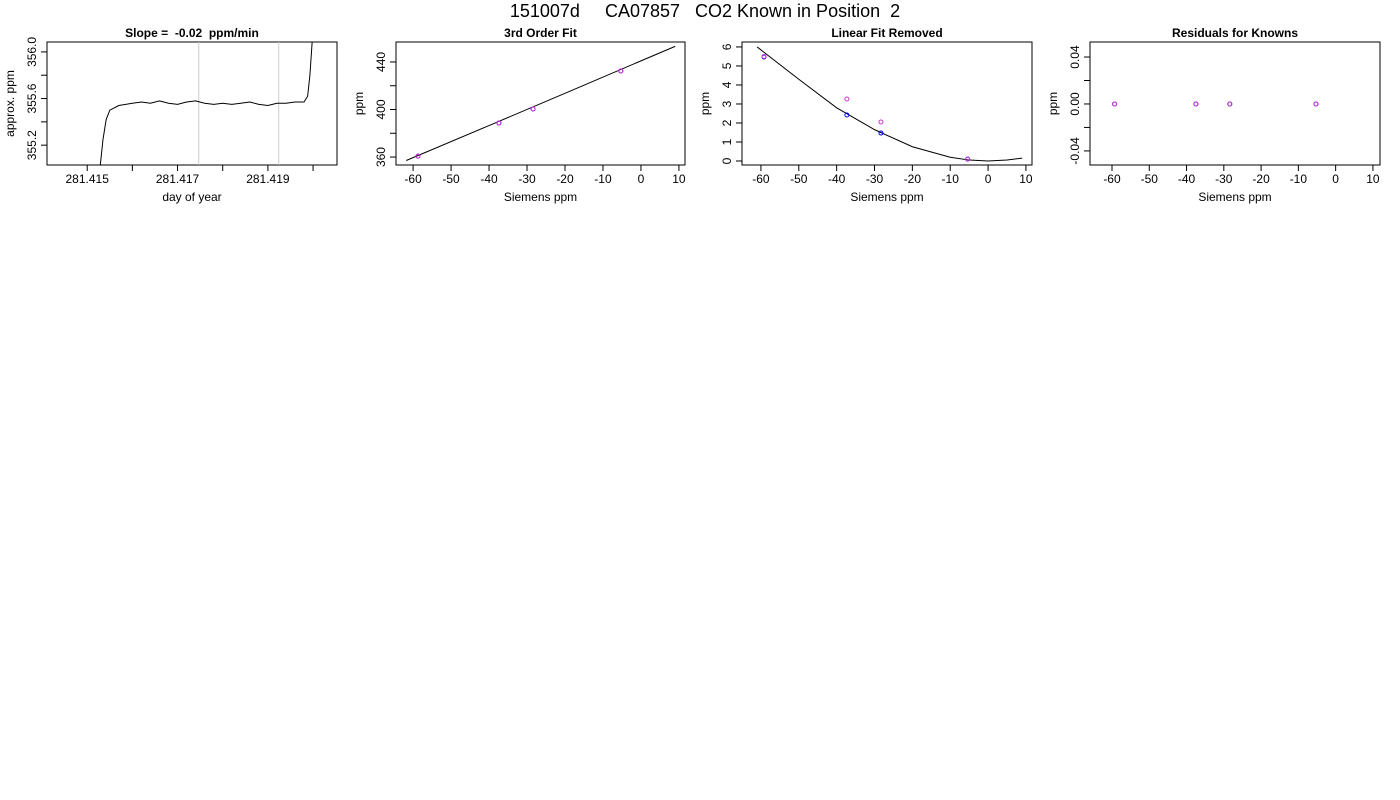 This screenshot has height=800, width=1400. What do you see at coordinates (32, 98) in the screenshot?
I see `y-tick-label: 355.6` at bounding box center [32, 98].